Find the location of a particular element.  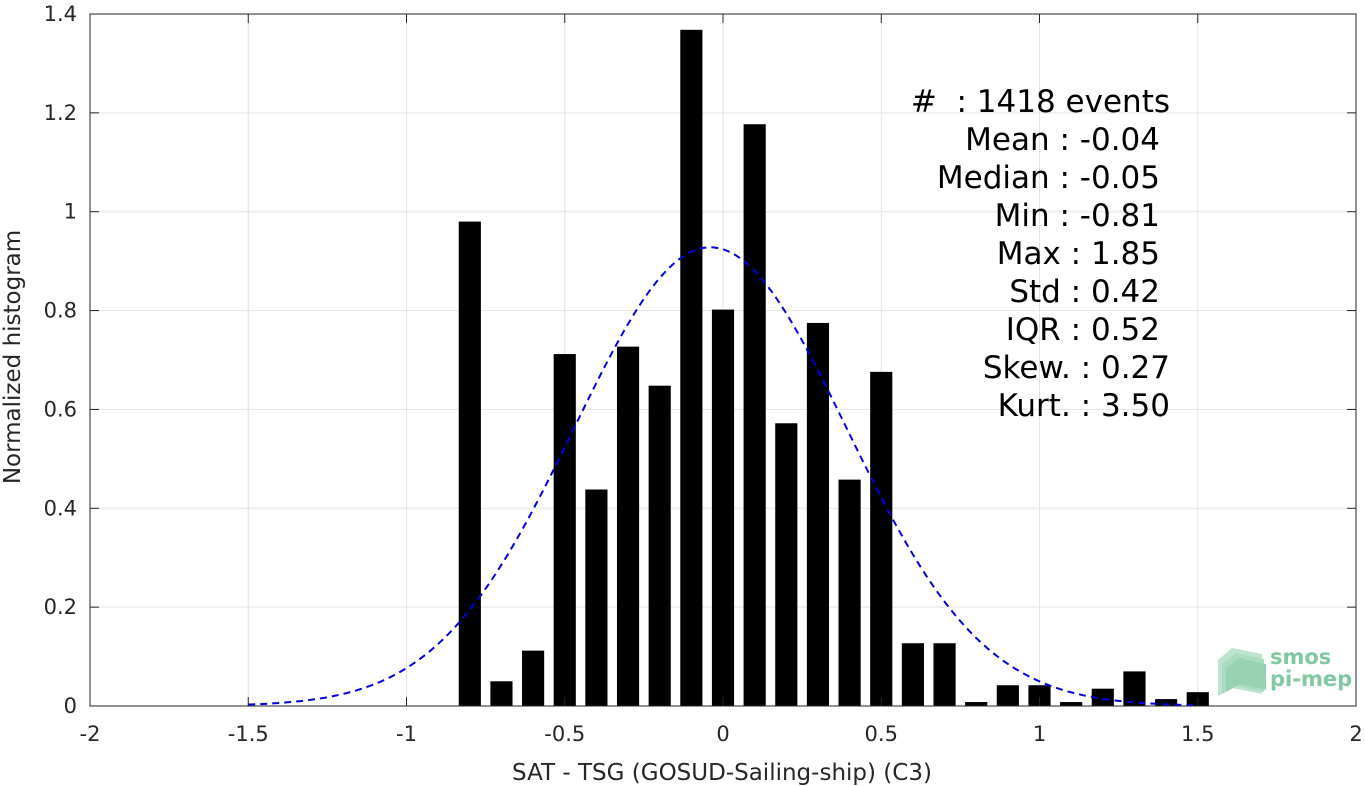

stats-median: Median : -0.05 is located at coordinates (1048, 178).